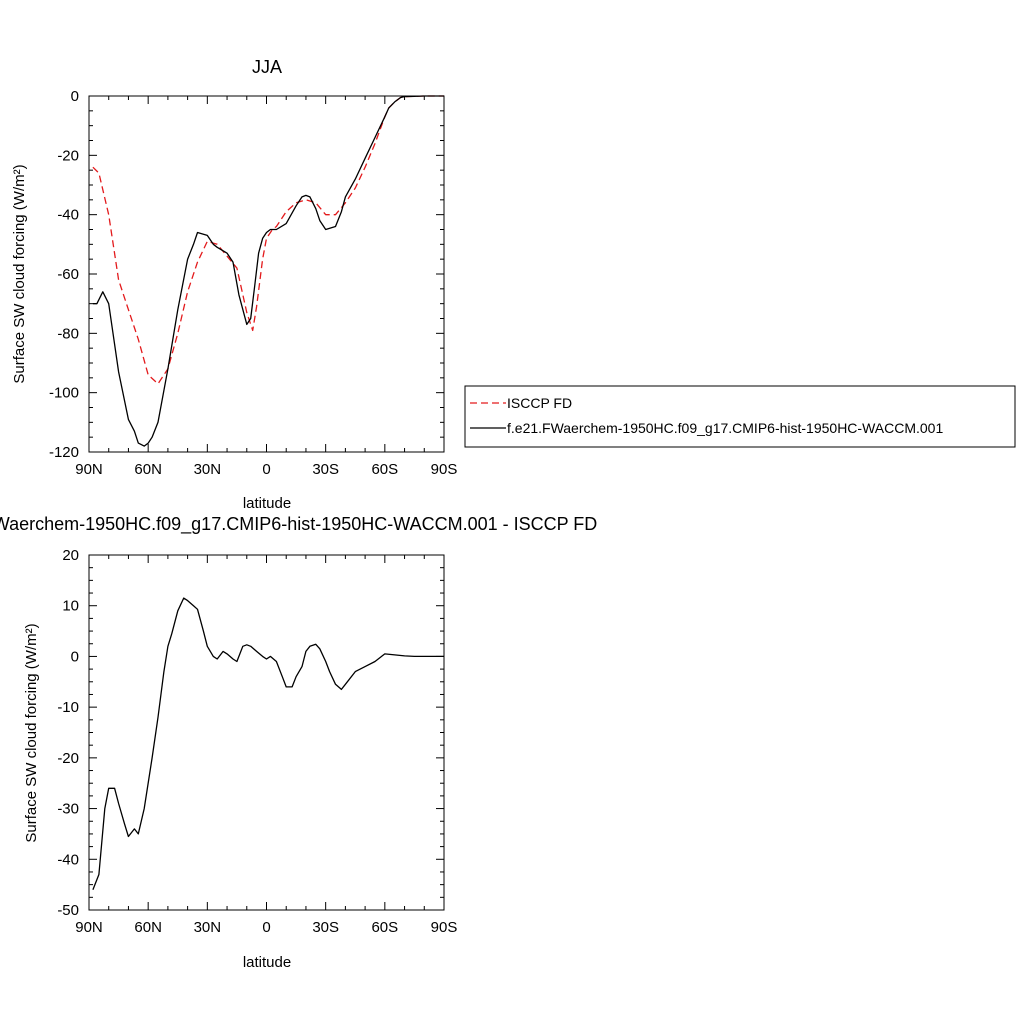  I want to click on legend-box, so click(740, 416).